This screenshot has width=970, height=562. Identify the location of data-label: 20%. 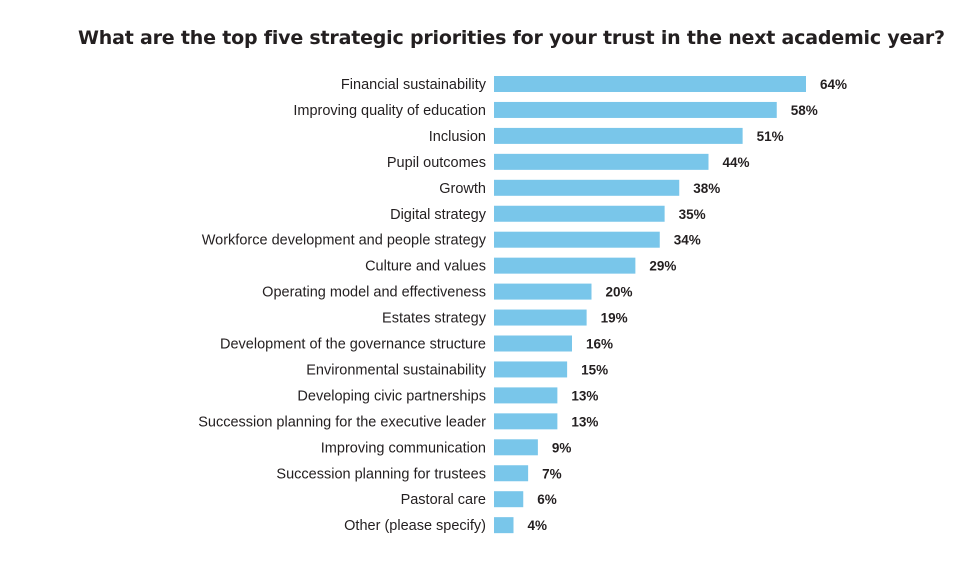
(619, 292).